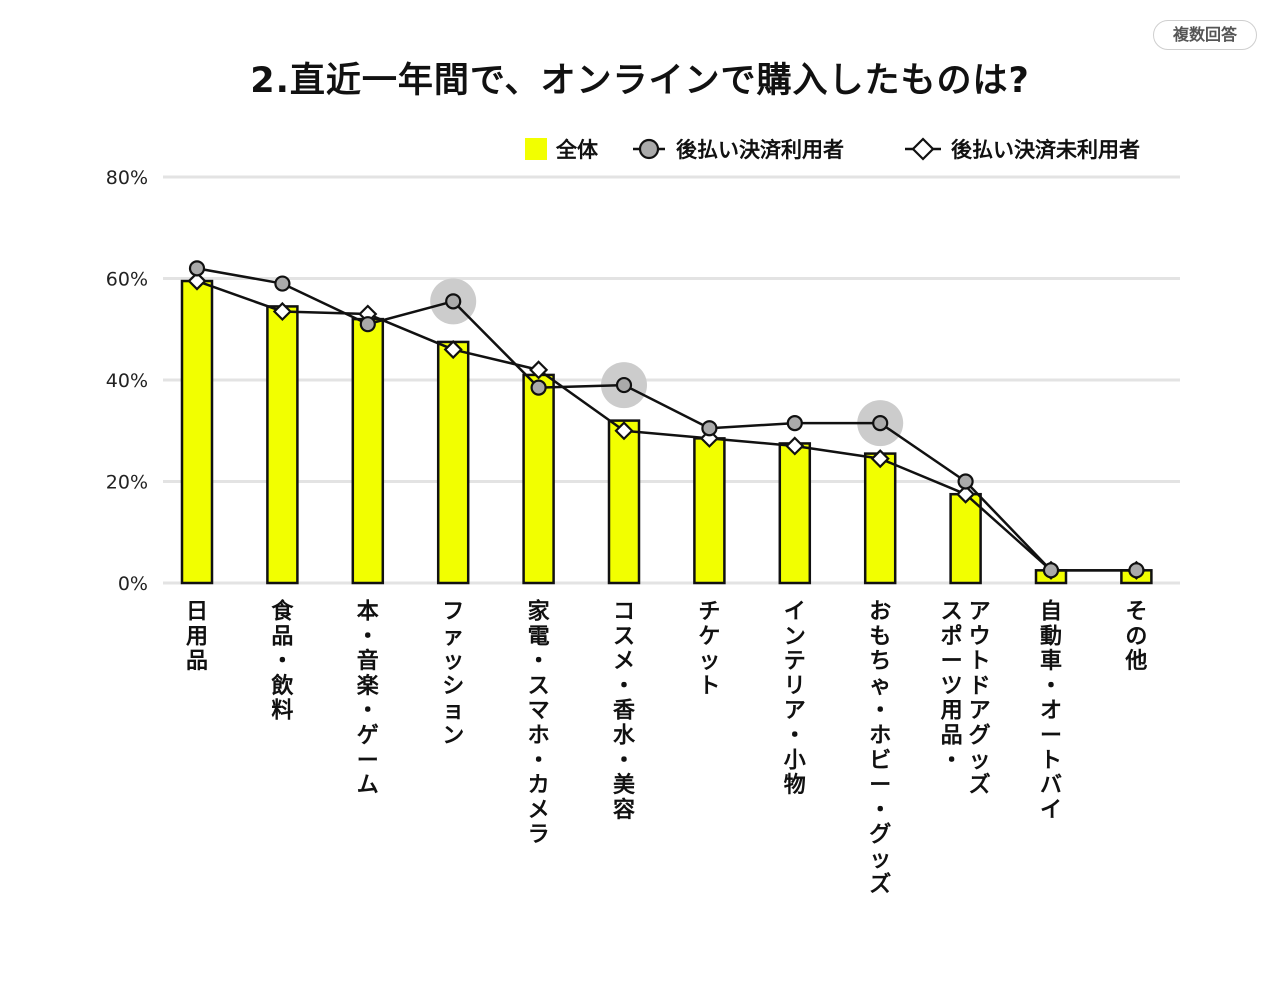 This screenshot has width=1280, height=981. What do you see at coordinates (453, 736) in the screenshot?
I see `svg-text: ン` at bounding box center [453, 736].